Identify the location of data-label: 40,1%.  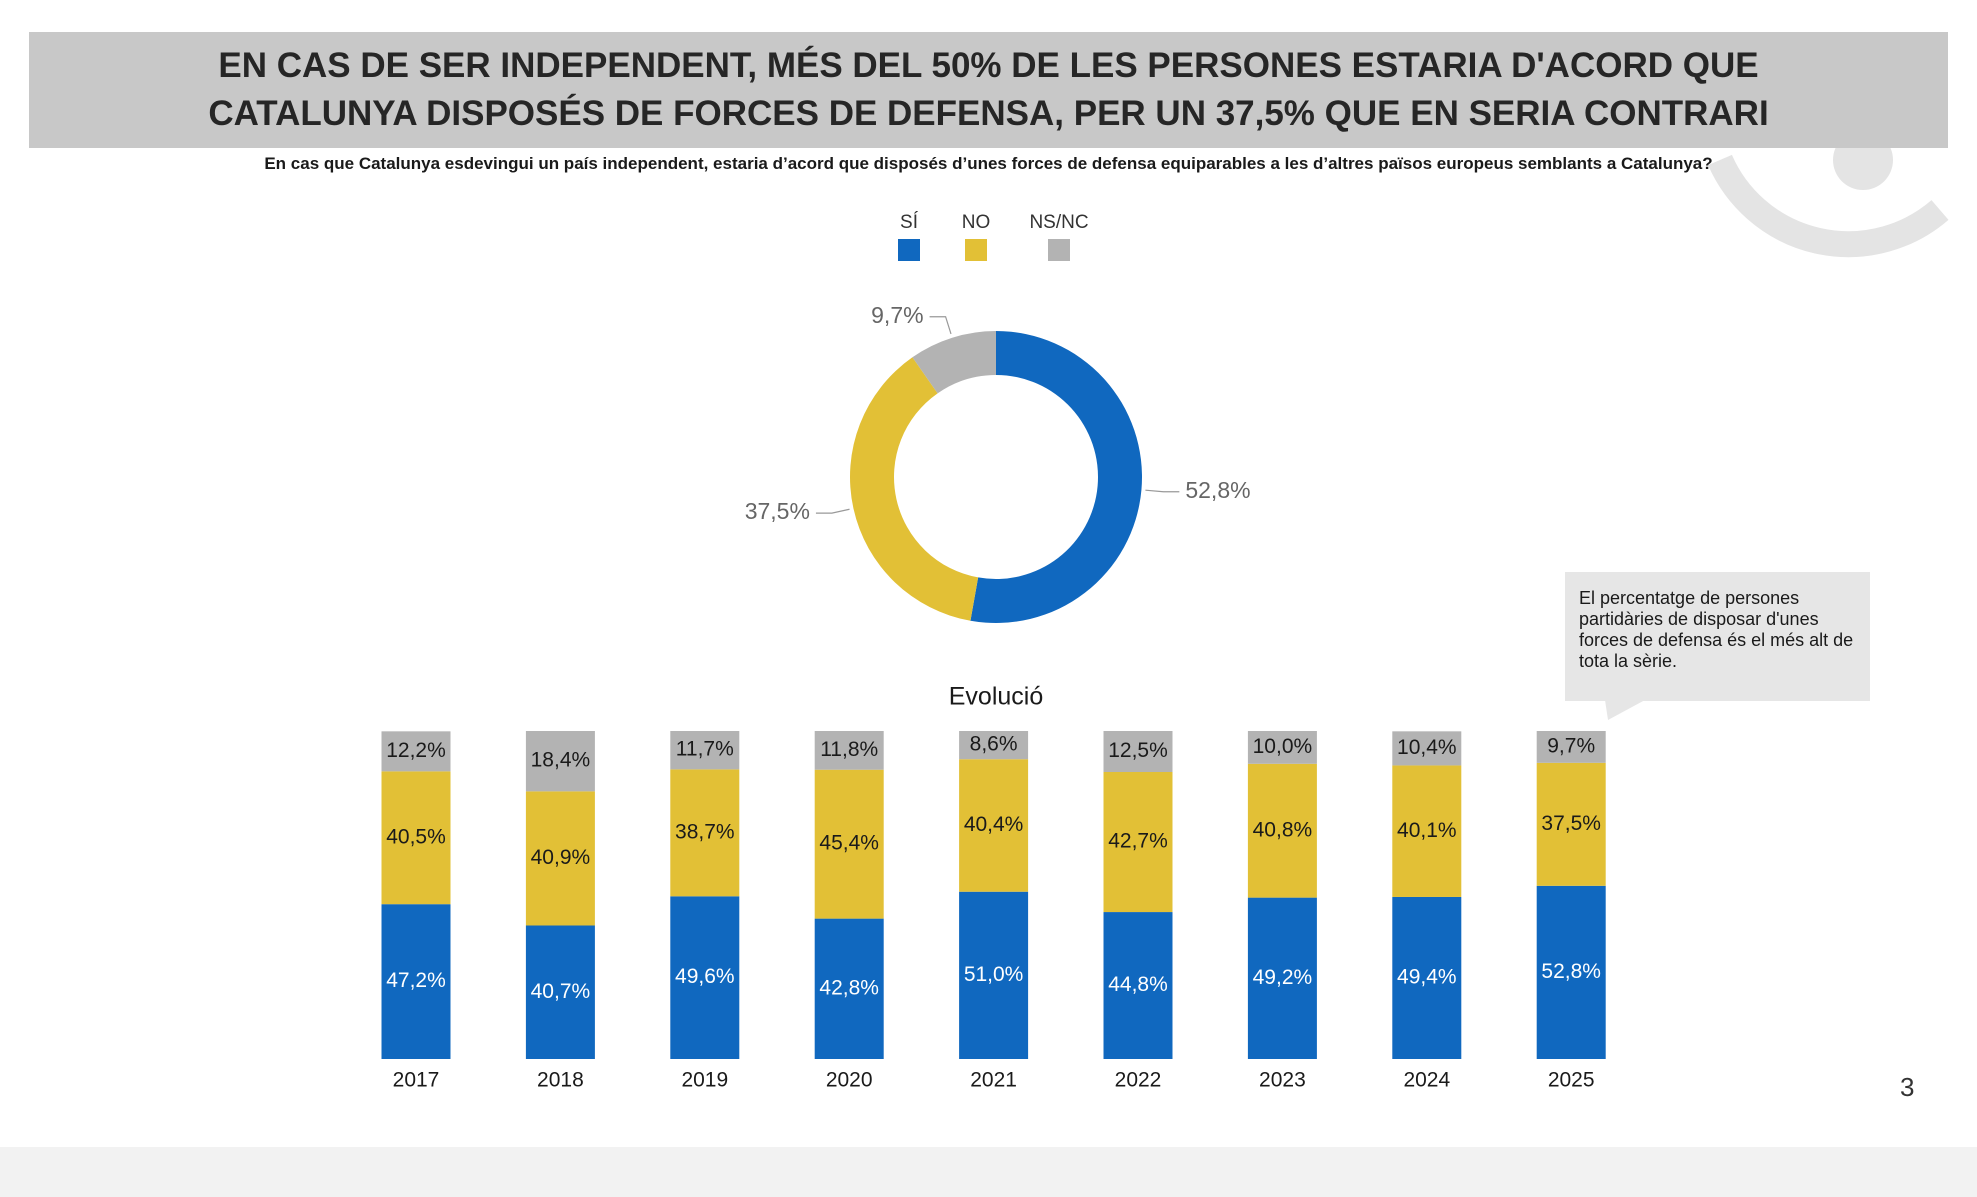
(1427, 830).